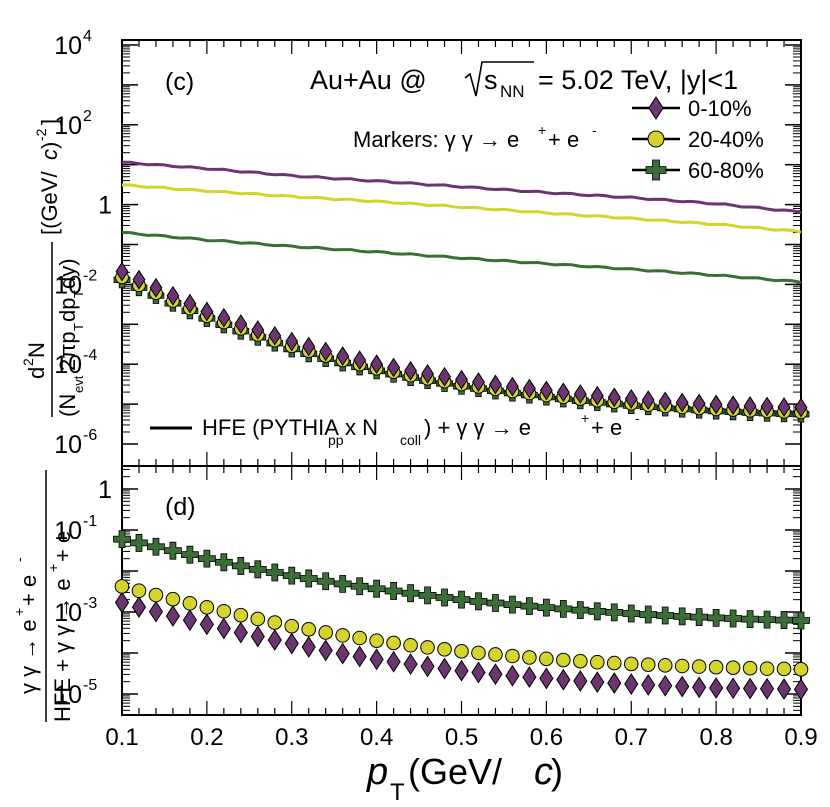 This screenshot has height=807, width=830. What do you see at coordinates (121, 737) in the screenshot?
I see `xtick-label: 0.1` at bounding box center [121, 737].